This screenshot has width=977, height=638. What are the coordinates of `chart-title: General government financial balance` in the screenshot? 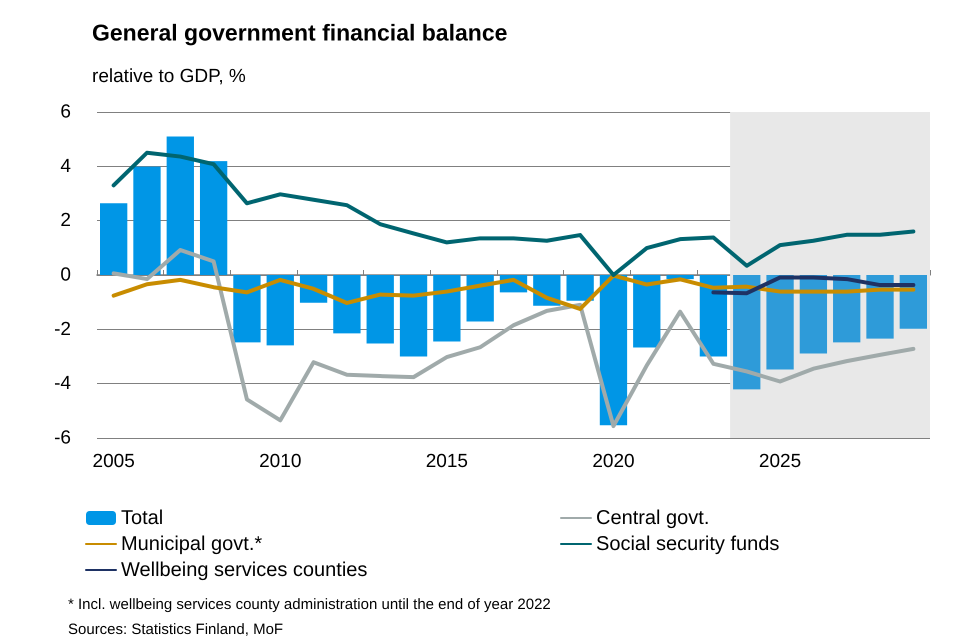 It's located at (300, 33).